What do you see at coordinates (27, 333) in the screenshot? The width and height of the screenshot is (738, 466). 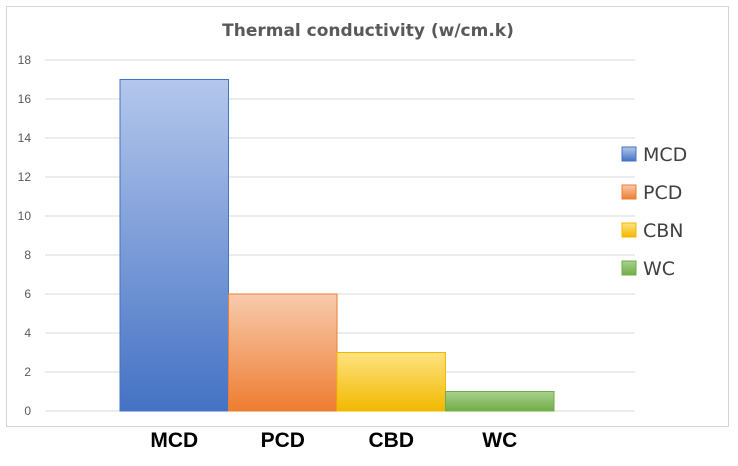 I see `y-tick-label: 4` at bounding box center [27, 333].